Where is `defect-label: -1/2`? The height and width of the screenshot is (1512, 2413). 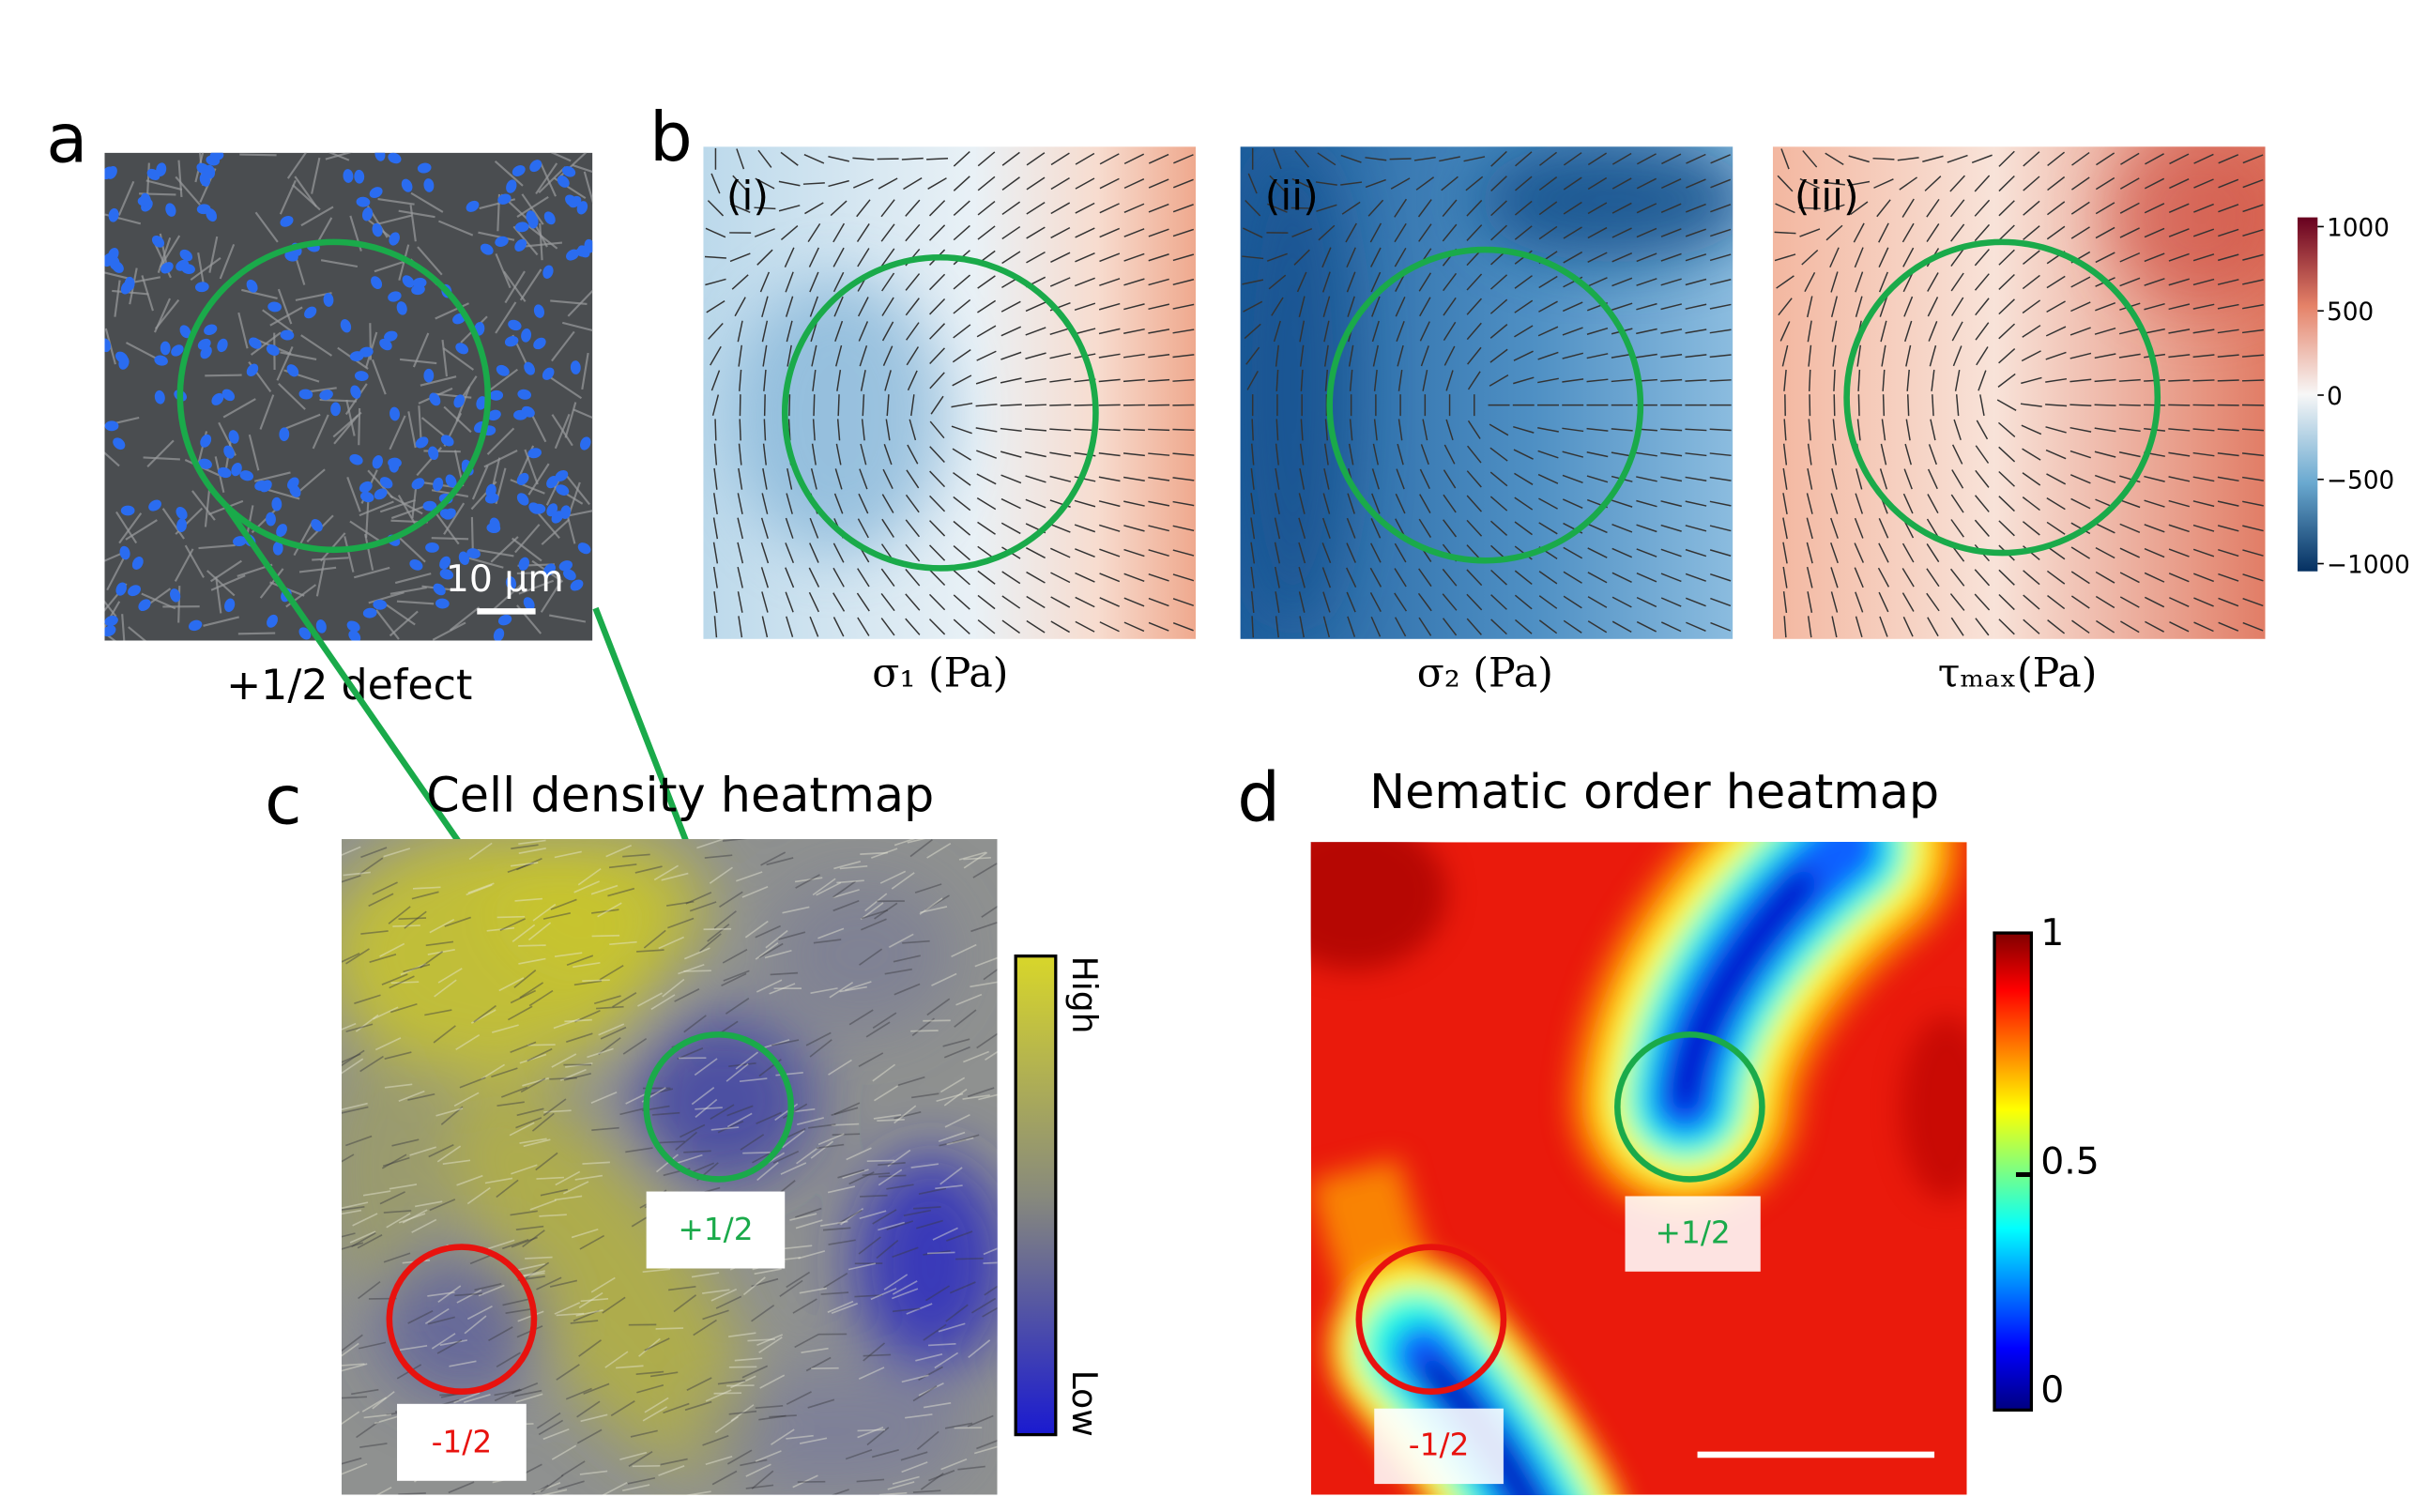 defect-label: -1/2 is located at coordinates (1439, 1445).